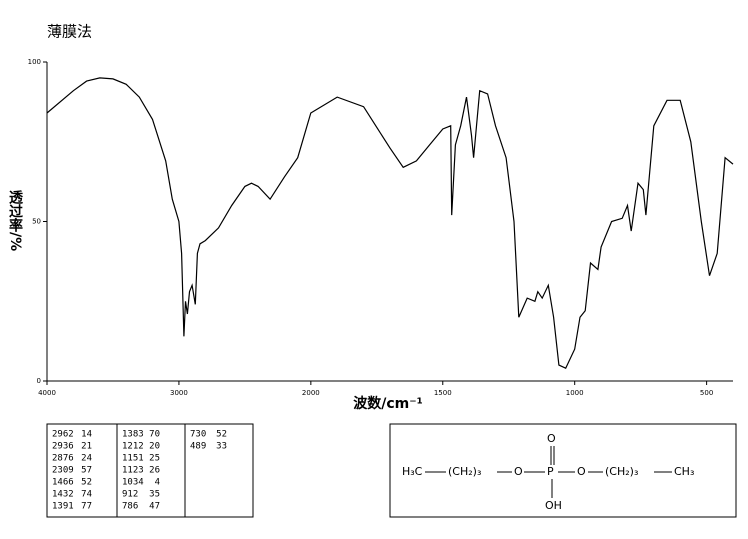  I want to click on y-tick-label: 100, so click(34, 62).